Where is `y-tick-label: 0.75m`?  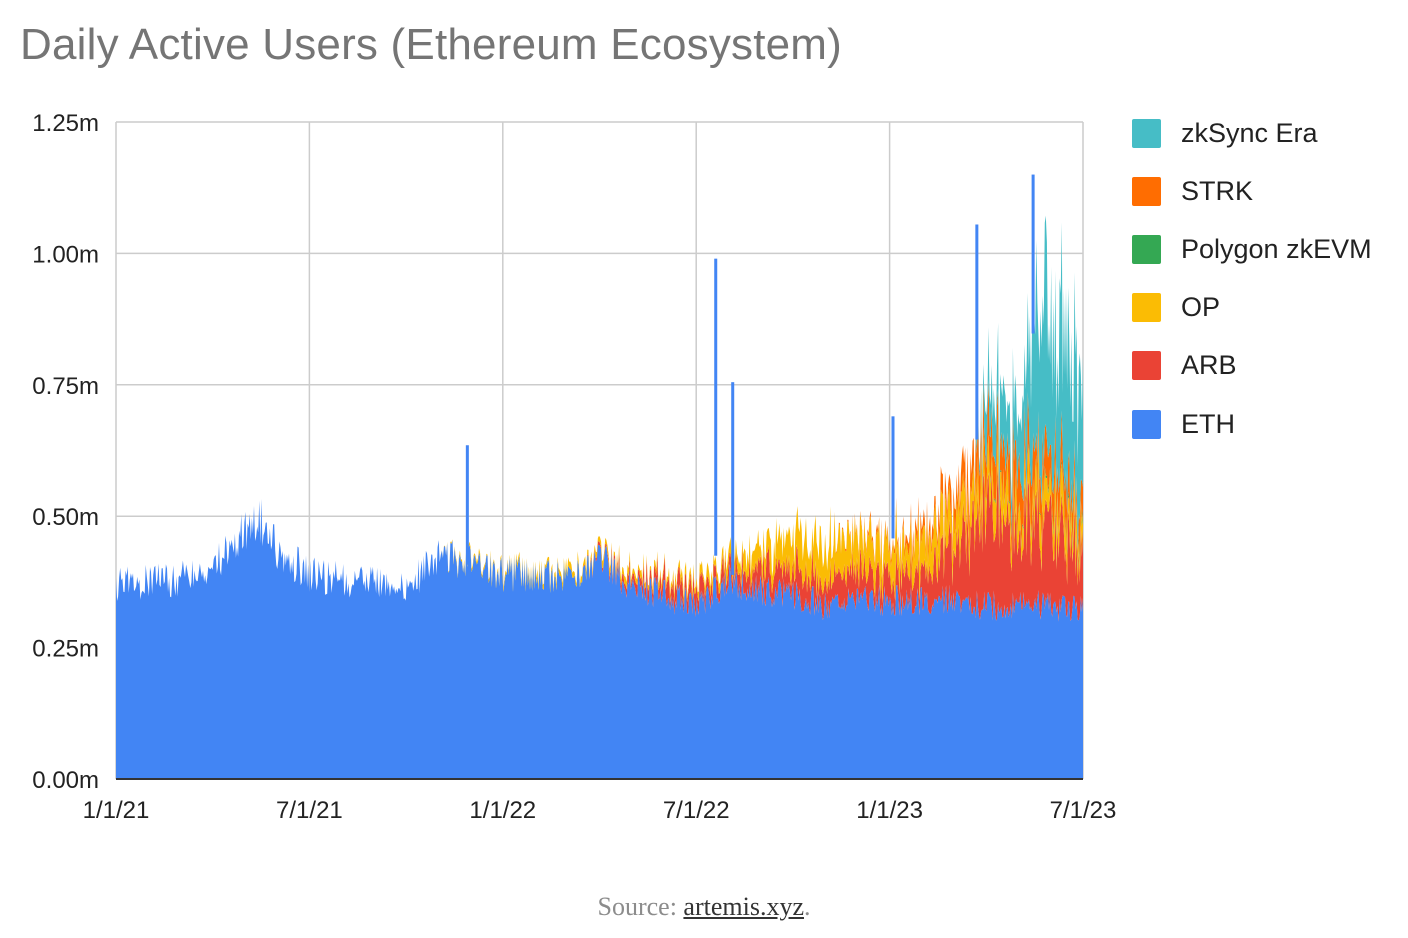
y-tick-label: 0.75m is located at coordinates (65, 386).